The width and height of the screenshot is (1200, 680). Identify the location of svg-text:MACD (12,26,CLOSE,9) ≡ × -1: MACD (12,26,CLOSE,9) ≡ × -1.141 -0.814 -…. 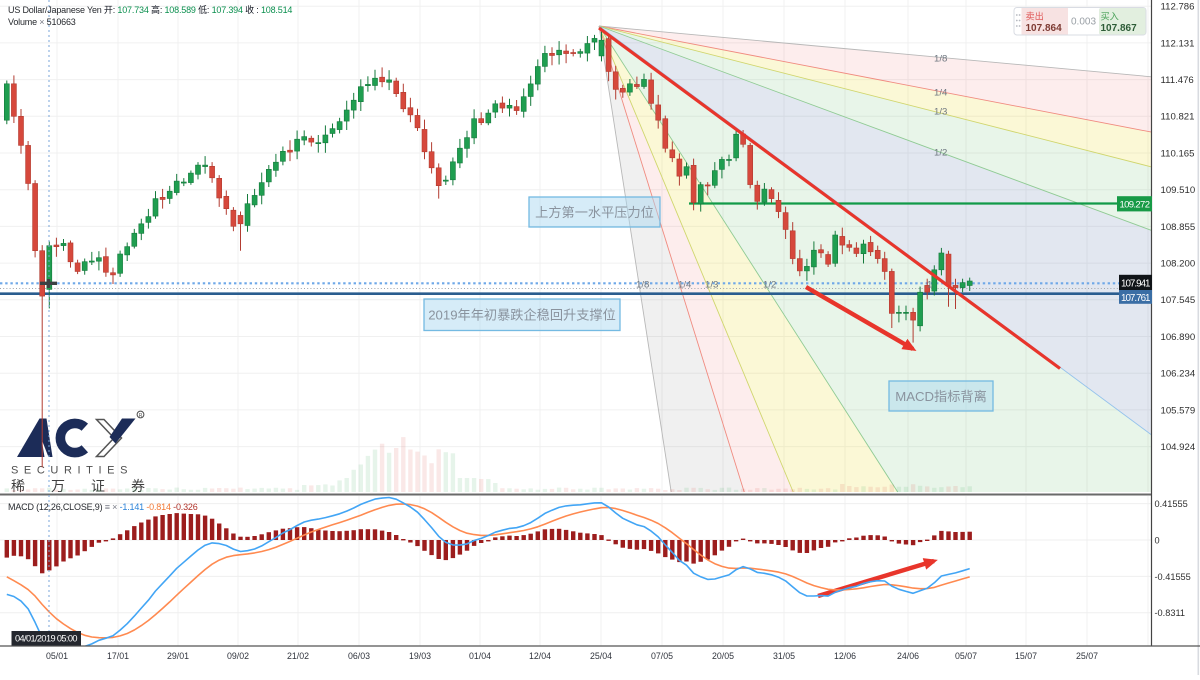
(103, 507).